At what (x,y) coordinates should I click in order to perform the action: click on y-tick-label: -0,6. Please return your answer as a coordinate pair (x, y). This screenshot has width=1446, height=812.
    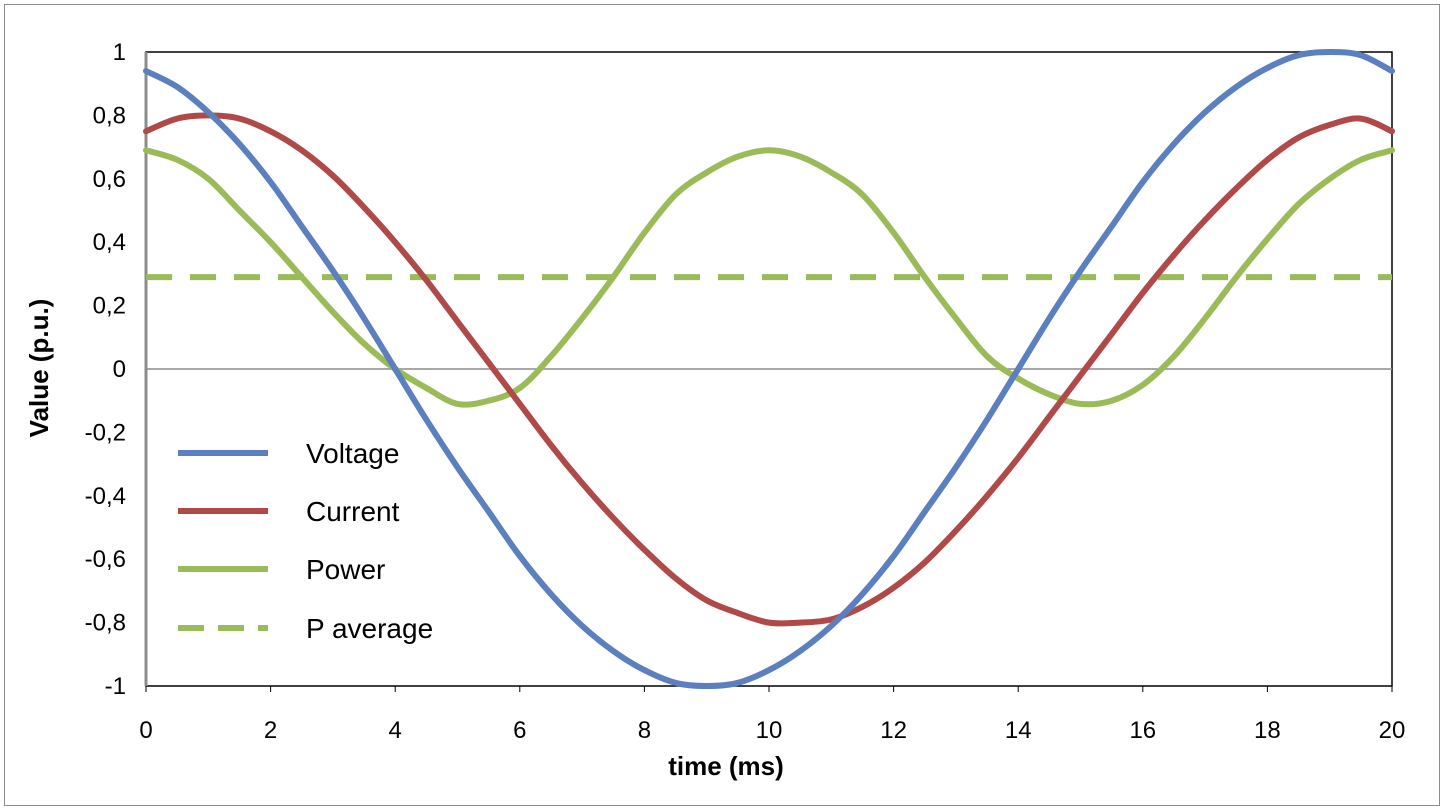
    Looking at the image, I should click on (105, 559).